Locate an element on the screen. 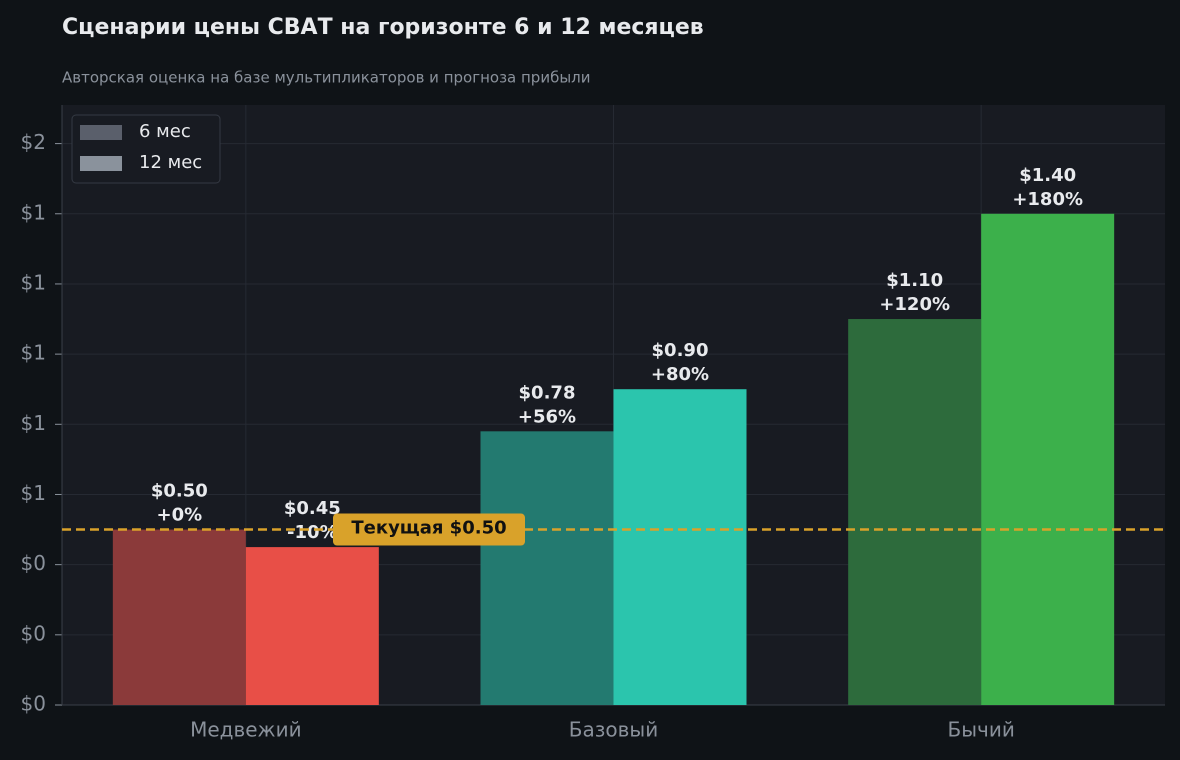  reference-label: Текущая $0.50 is located at coordinates (428, 528).